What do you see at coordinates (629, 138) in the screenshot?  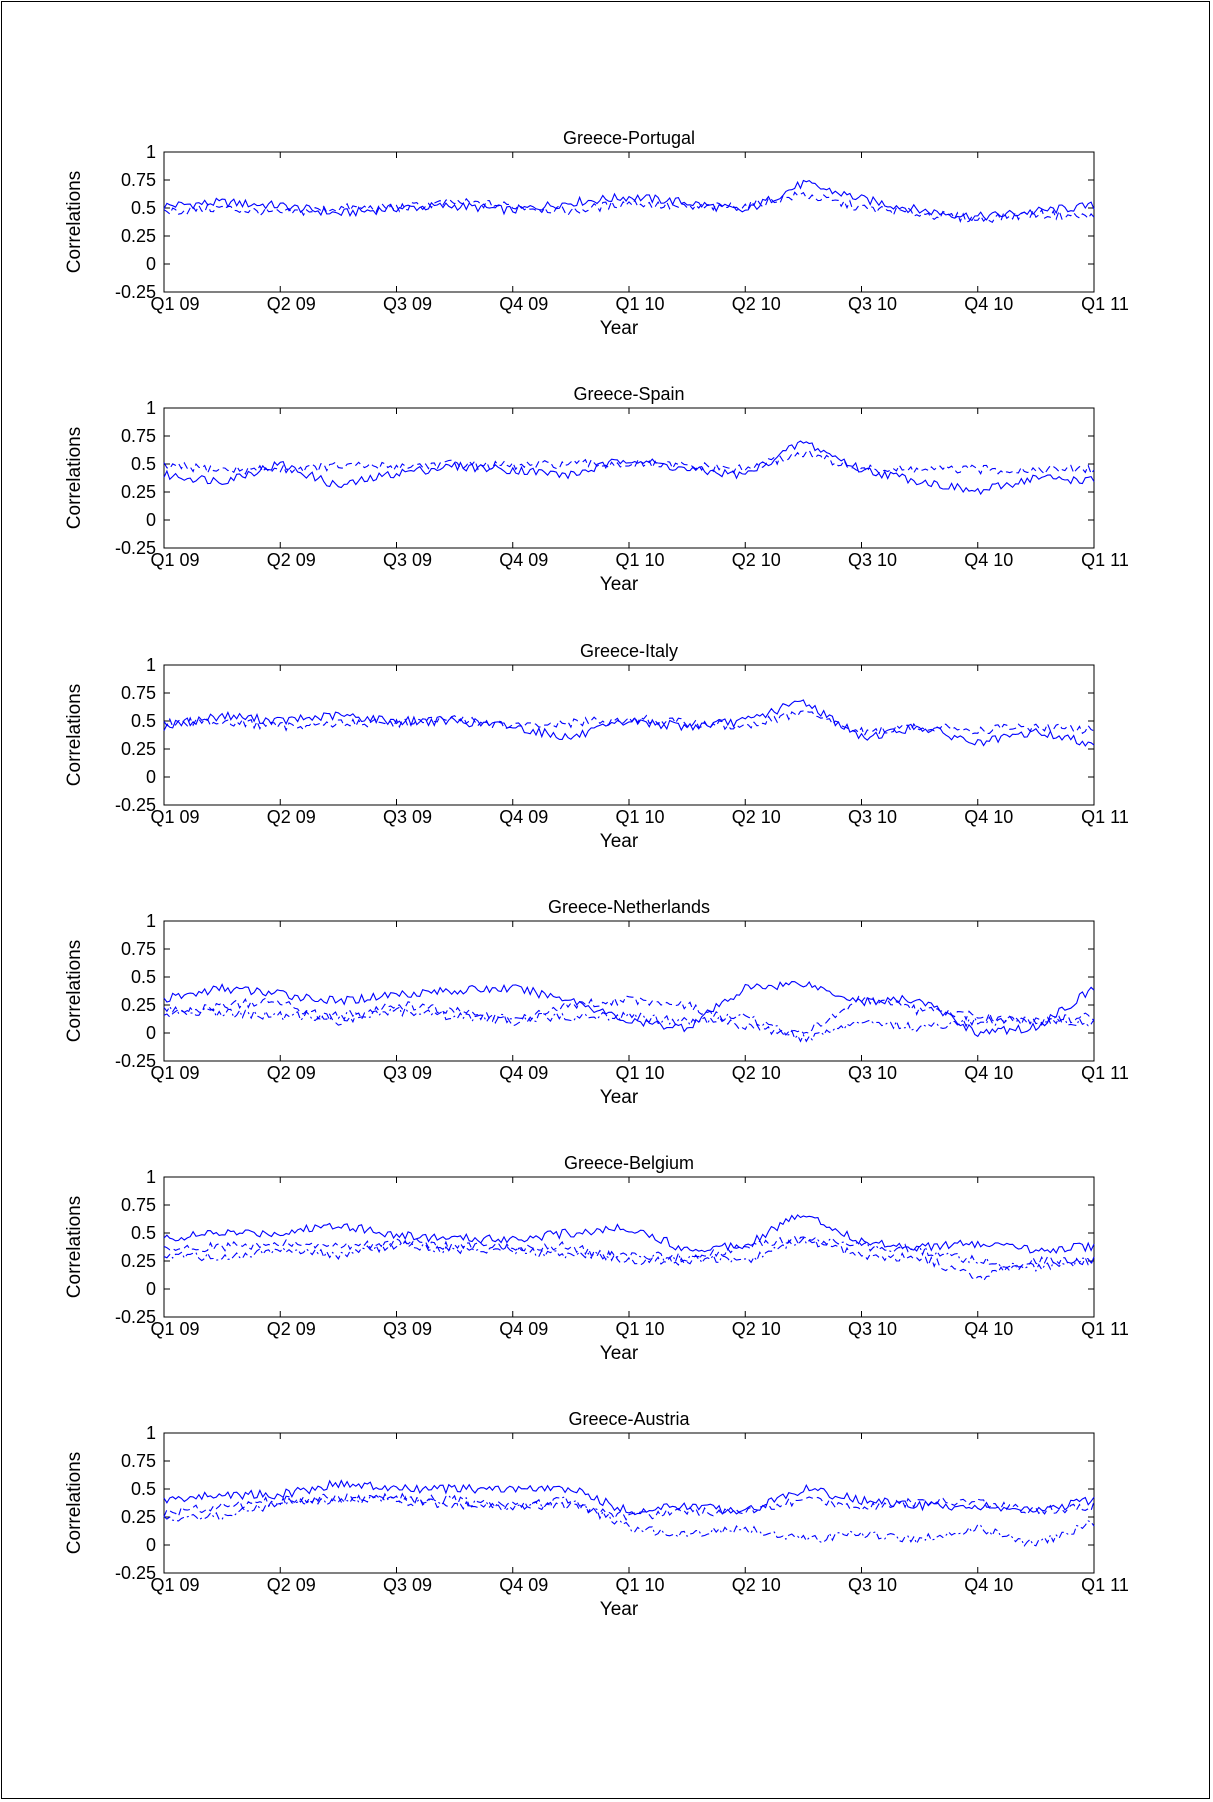 I see `chart-title: Greece-Portugal` at bounding box center [629, 138].